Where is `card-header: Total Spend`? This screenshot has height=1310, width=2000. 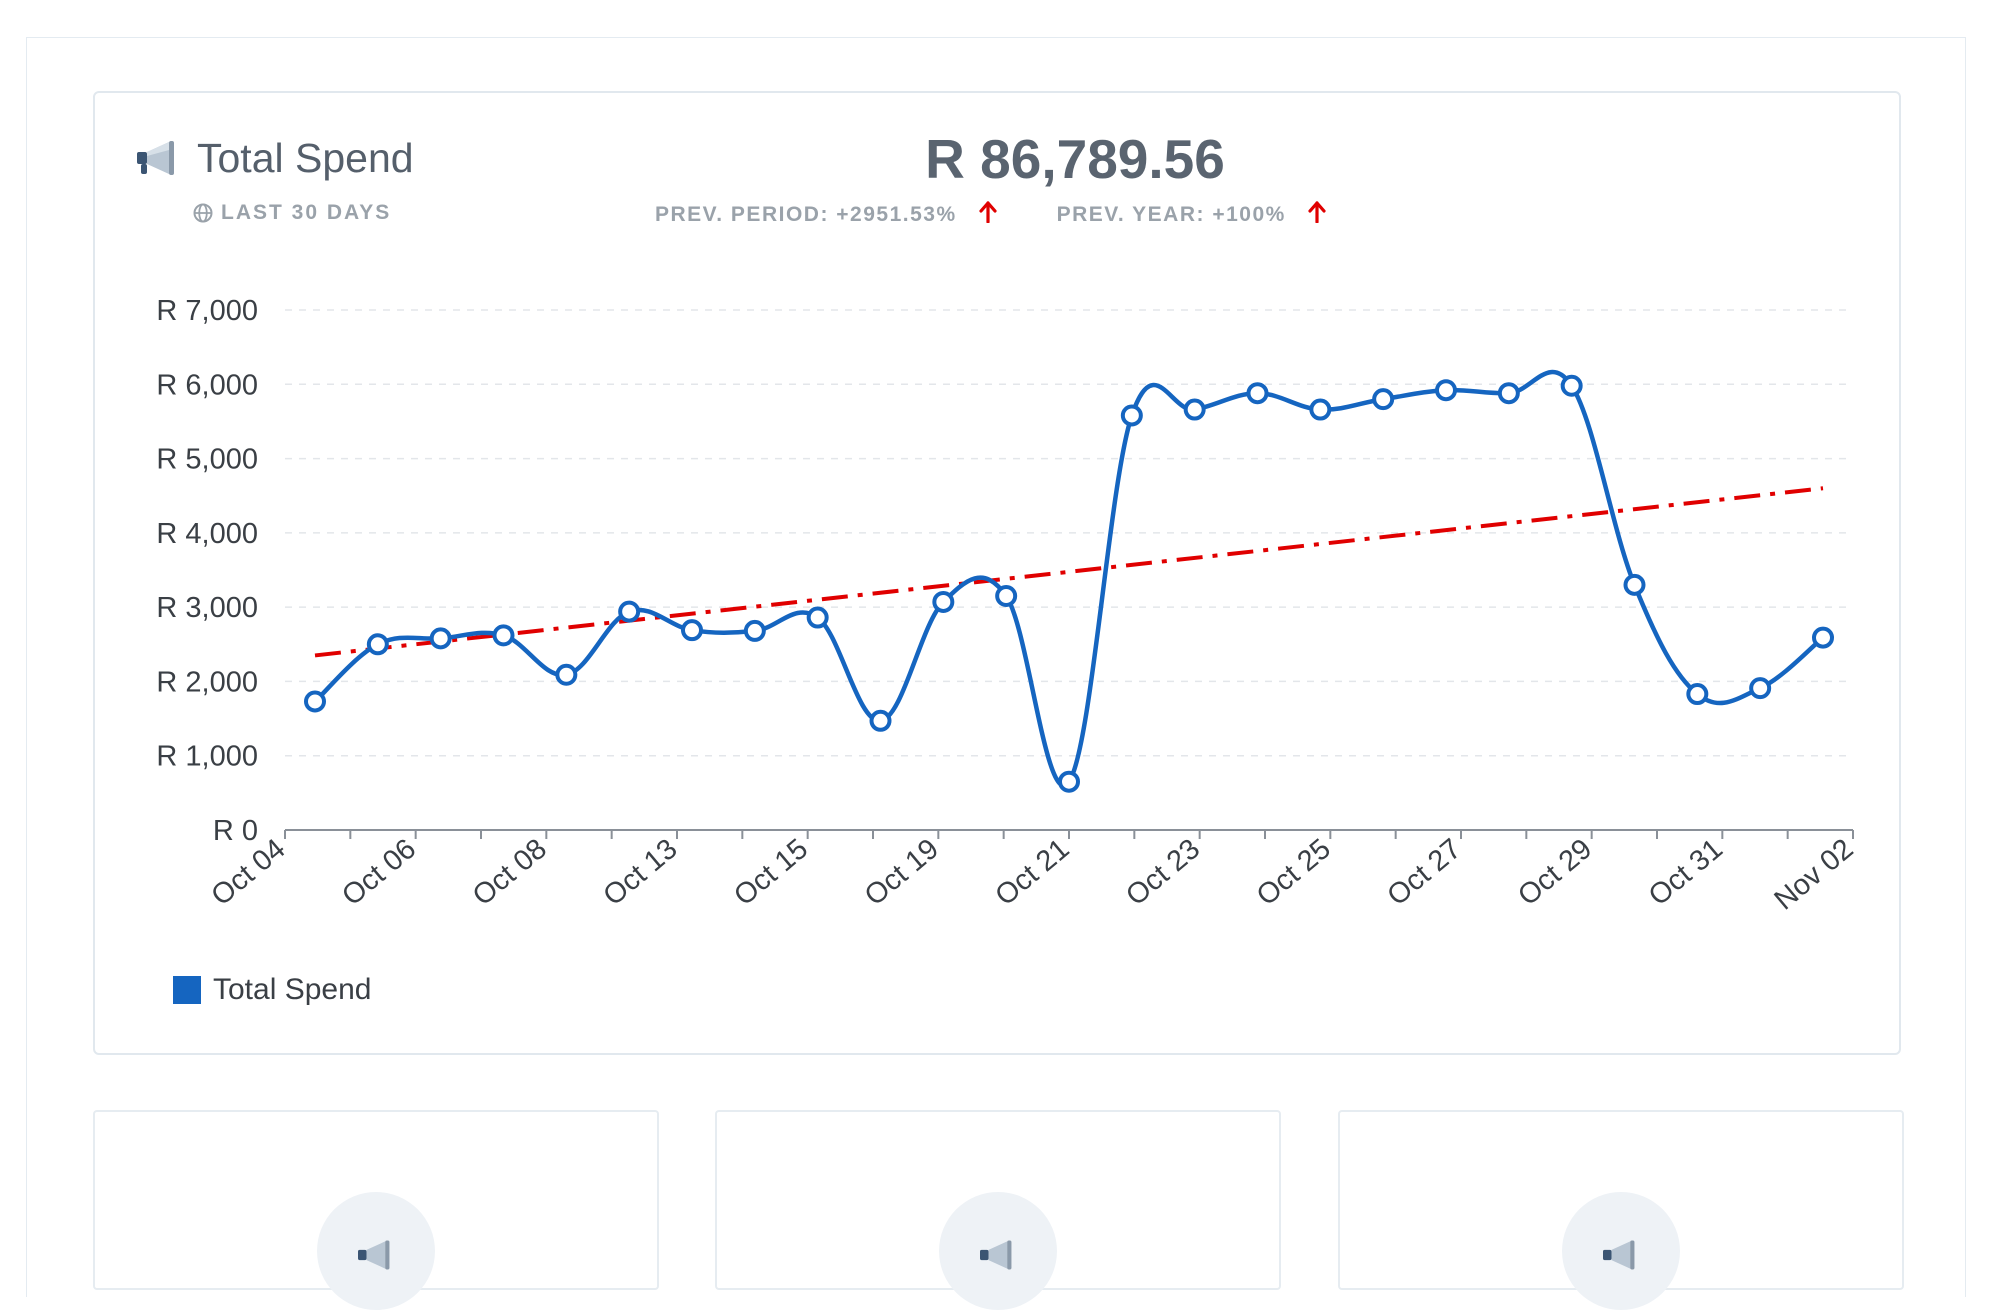
card-header: Total Spend is located at coordinates (274, 158).